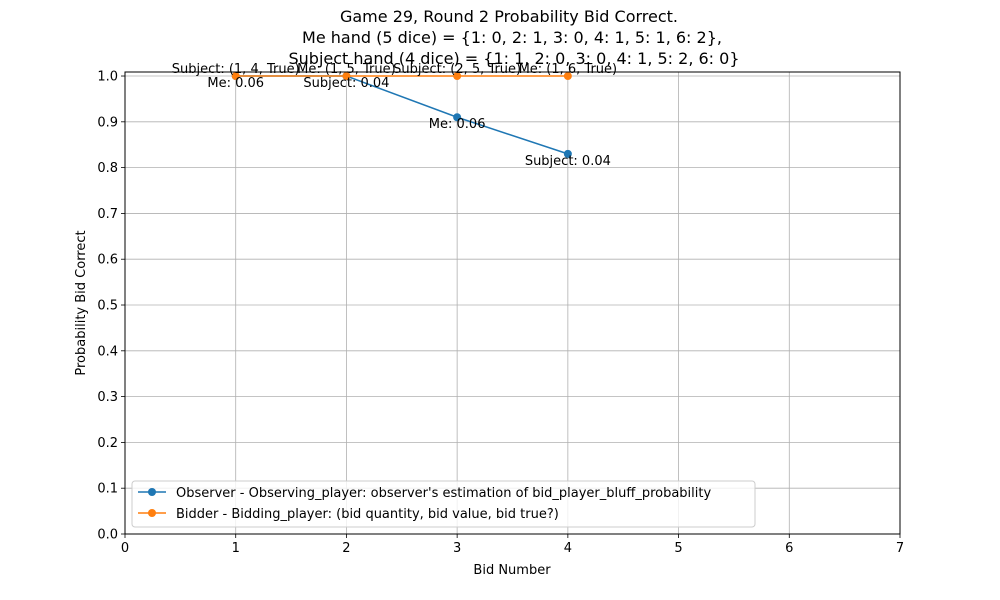 The height and width of the screenshot is (600, 1000). I want to click on y-tick-label: 0.1, so click(107, 489).